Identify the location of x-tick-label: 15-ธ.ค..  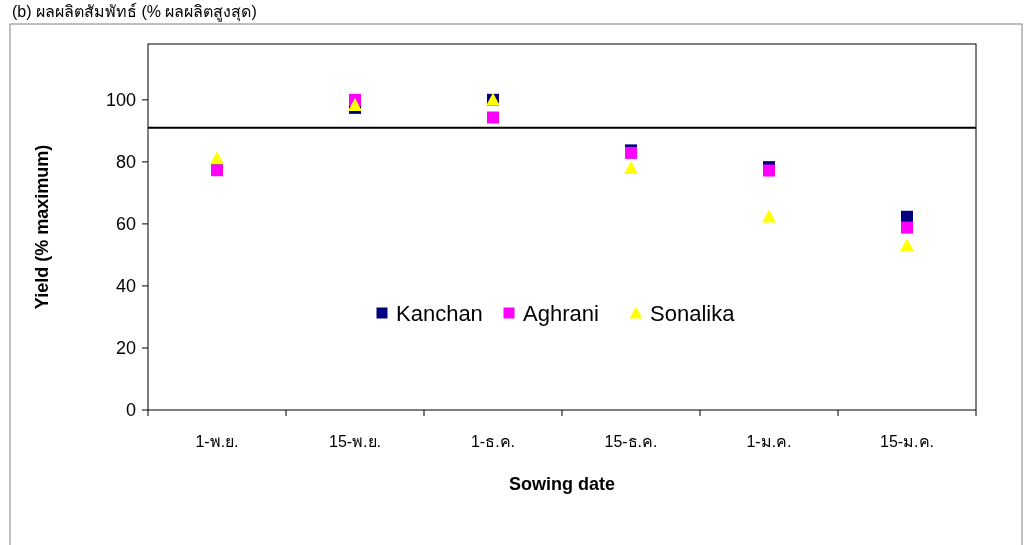
(631, 441).